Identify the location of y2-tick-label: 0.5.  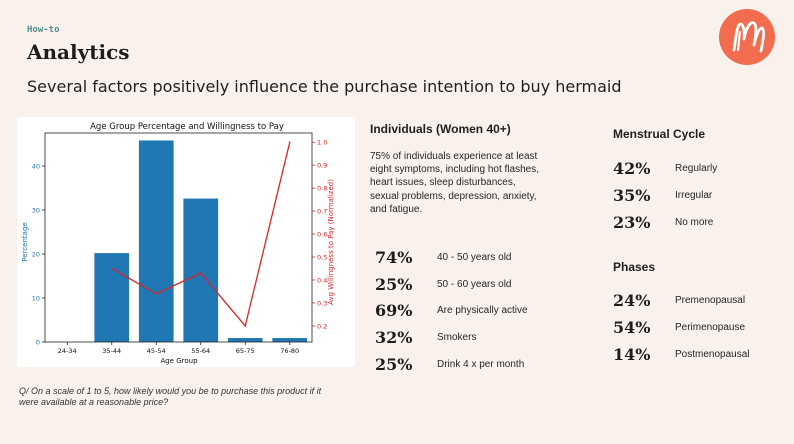
(322, 258).